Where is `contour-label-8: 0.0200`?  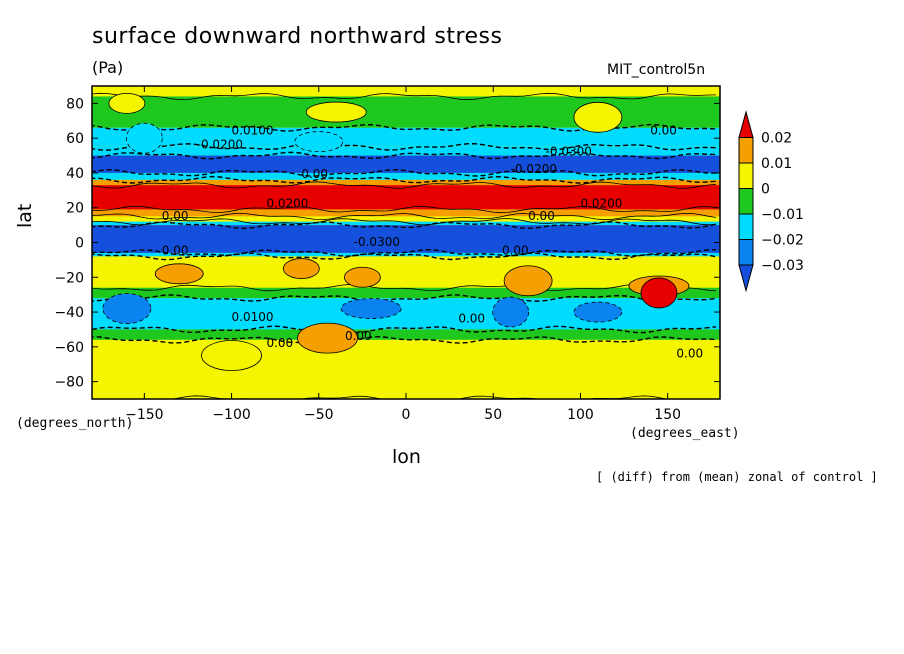 contour-label-8: 0.0200 is located at coordinates (601, 204).